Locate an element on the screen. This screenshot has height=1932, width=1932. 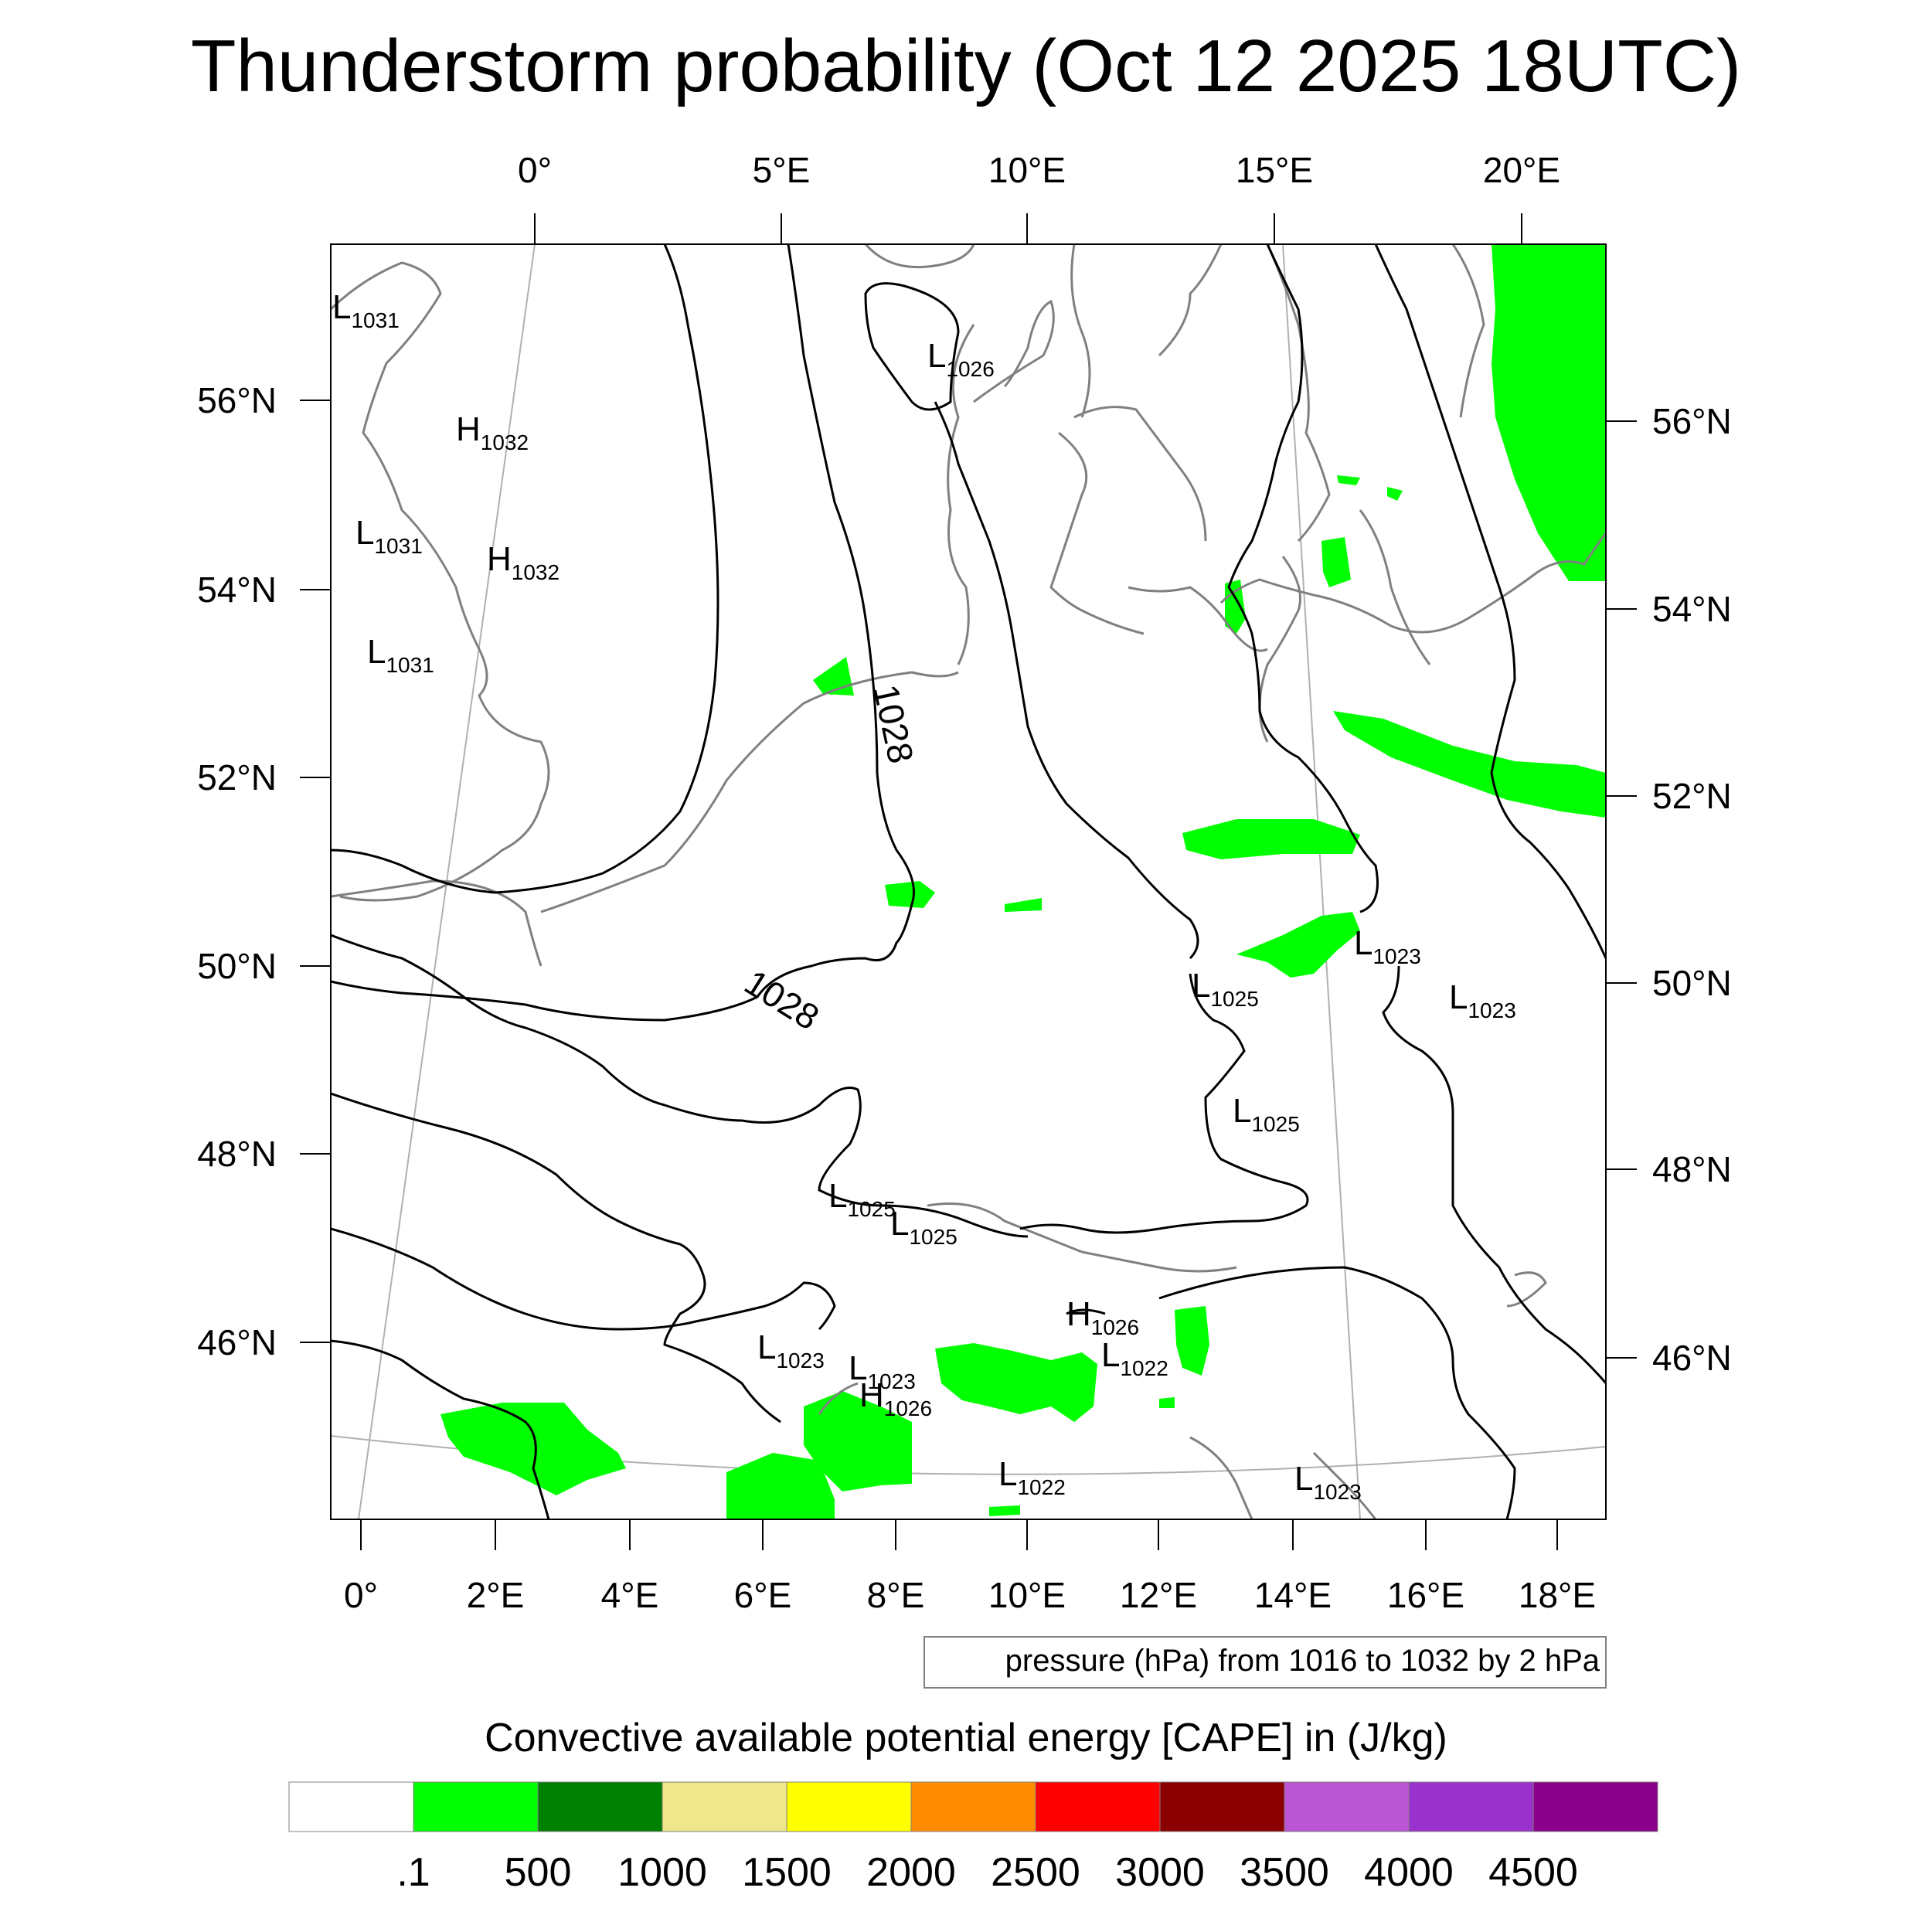
cape-area-czech is located at coordinates (1298, 945).